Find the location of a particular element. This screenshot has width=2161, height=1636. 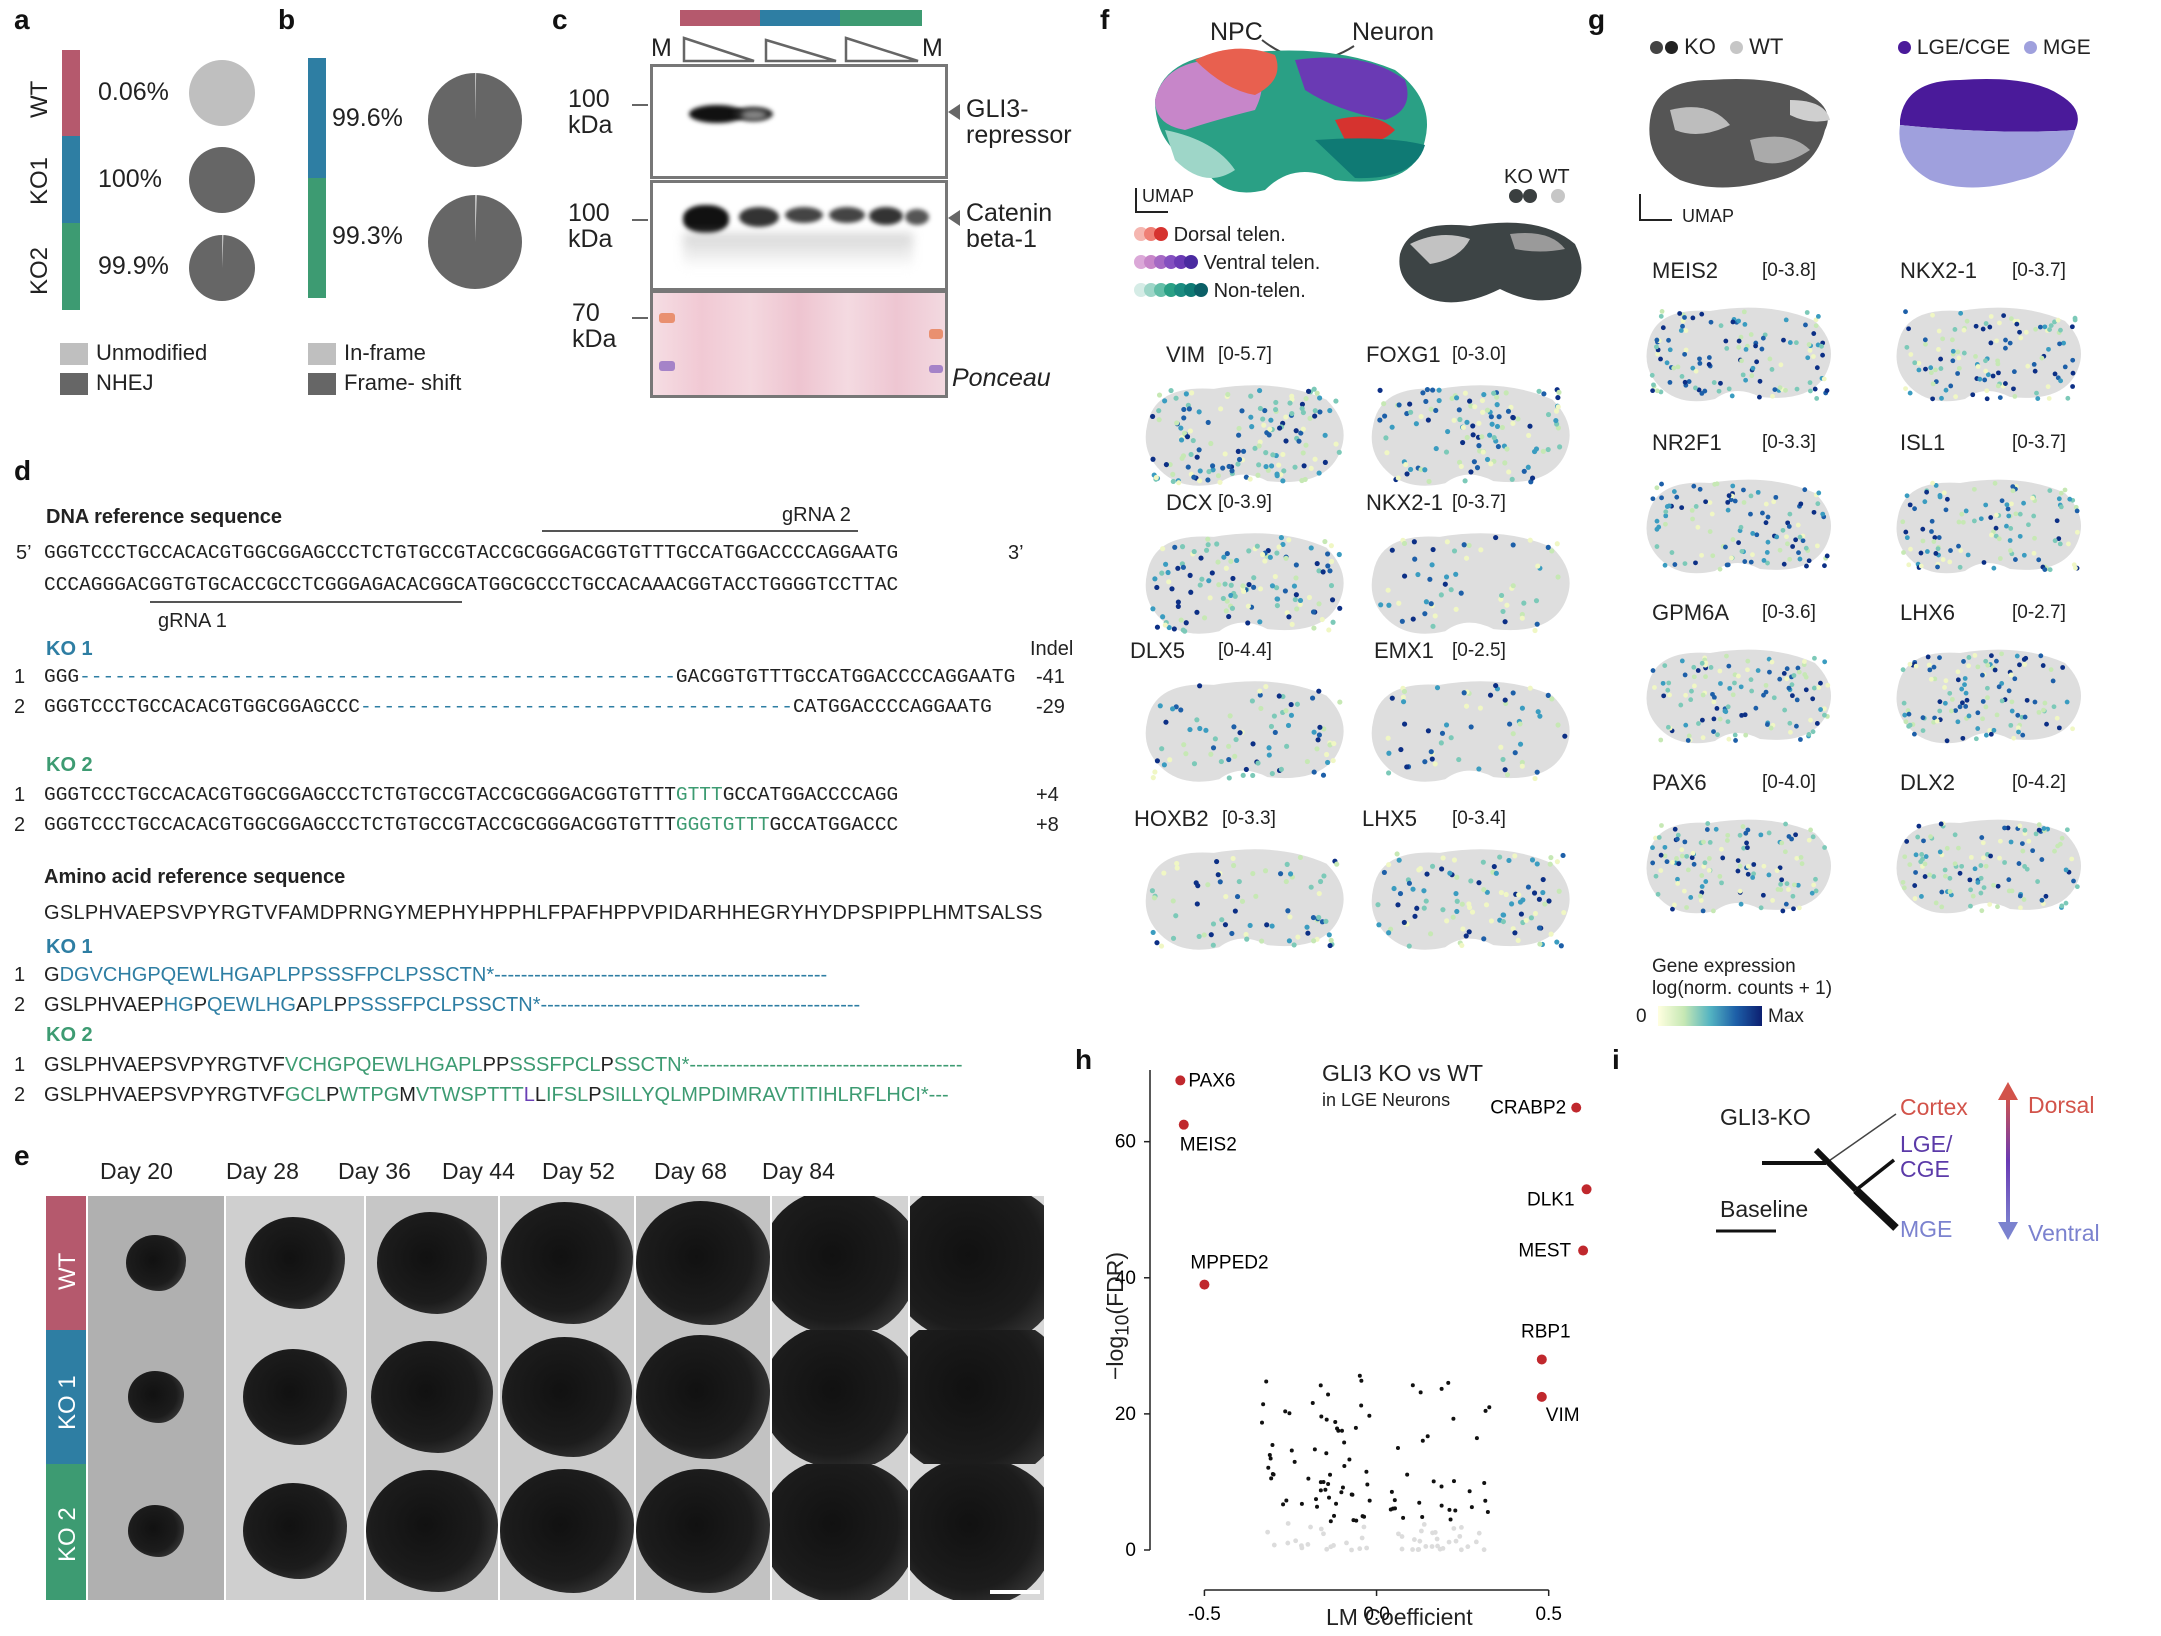

ko1-row-bar is located at coordinates (66, 1397).